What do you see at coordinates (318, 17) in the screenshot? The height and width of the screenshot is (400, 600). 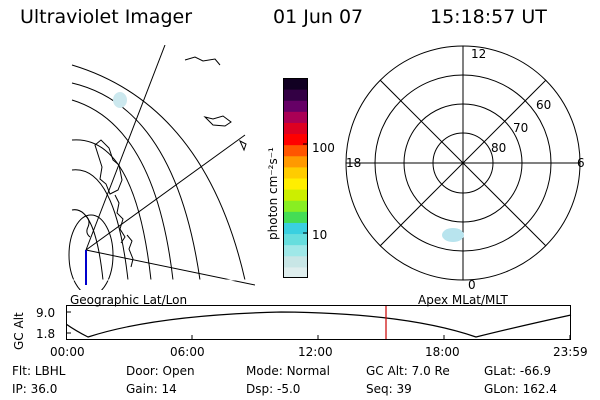 I see `date-label: 01 Jun 07` at bounding box center [318, 17].